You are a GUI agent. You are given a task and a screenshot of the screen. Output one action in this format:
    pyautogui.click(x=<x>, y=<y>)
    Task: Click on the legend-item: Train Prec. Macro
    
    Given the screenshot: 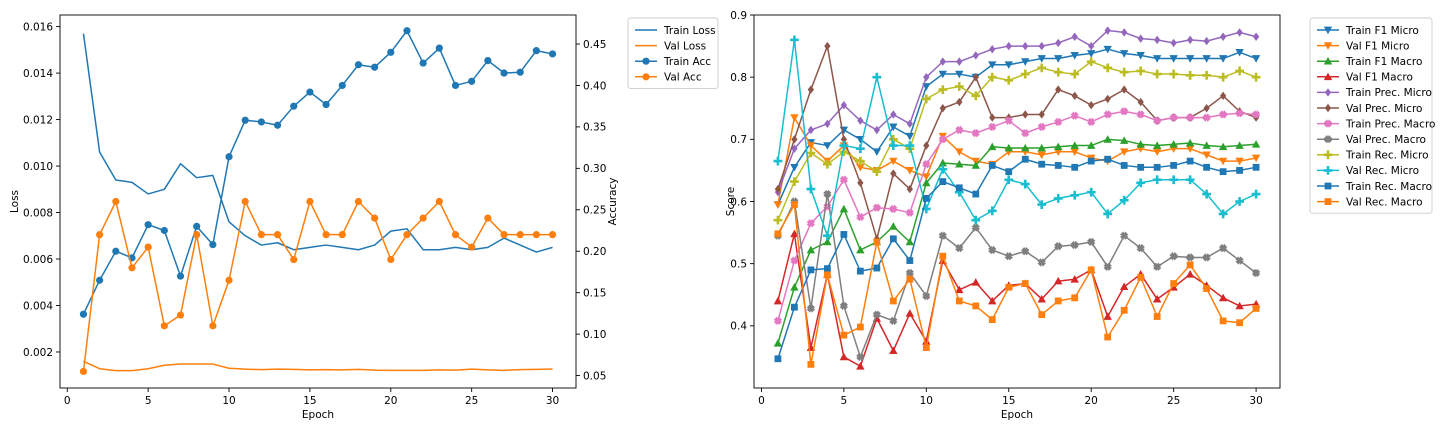 What is the action you would take?
    pyautogui.click(x=1376, y=124)
    